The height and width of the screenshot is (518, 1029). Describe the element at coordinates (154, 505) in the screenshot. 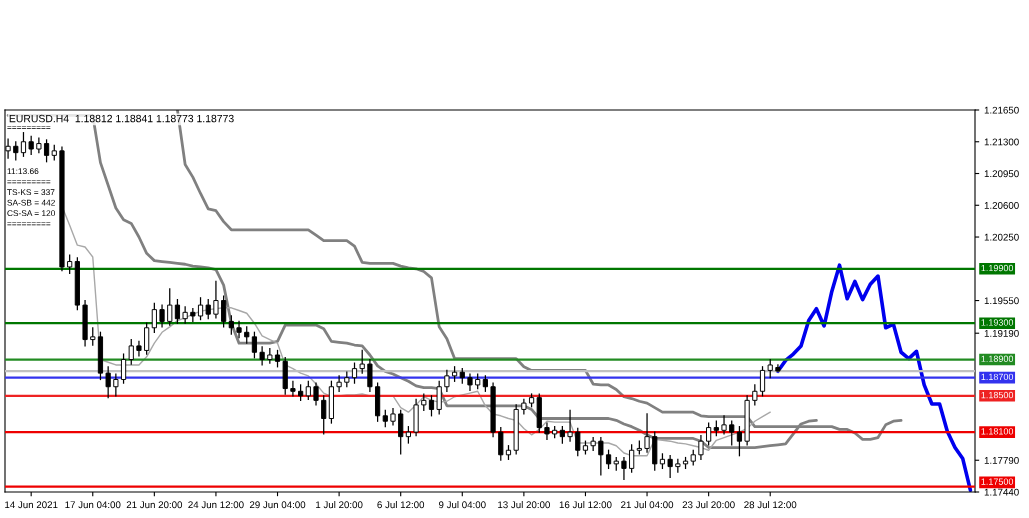

I see `x-tick-label: 21 Jun 20:00` at that location.